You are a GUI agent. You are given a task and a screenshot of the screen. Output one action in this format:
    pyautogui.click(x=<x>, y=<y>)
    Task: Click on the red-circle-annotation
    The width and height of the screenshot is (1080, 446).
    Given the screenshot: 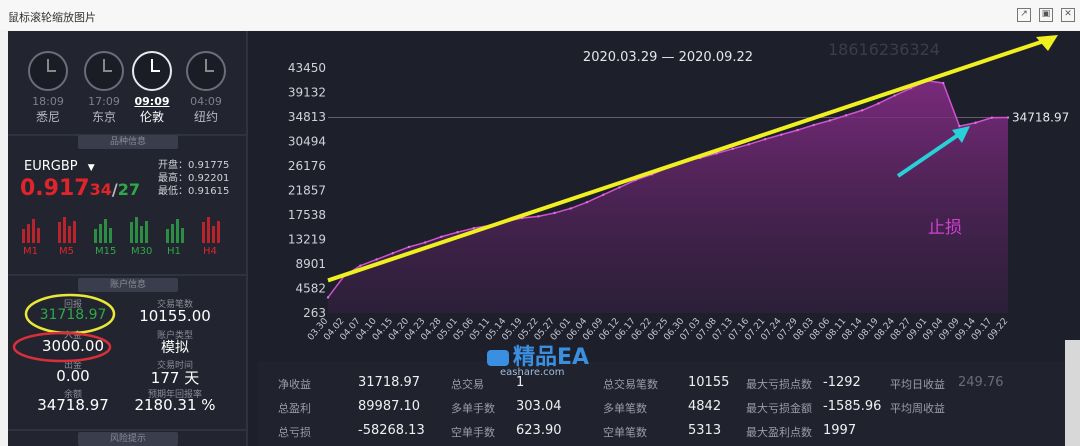 What is the action you would take?
    pyautogui.click(x=62, y=347)
    